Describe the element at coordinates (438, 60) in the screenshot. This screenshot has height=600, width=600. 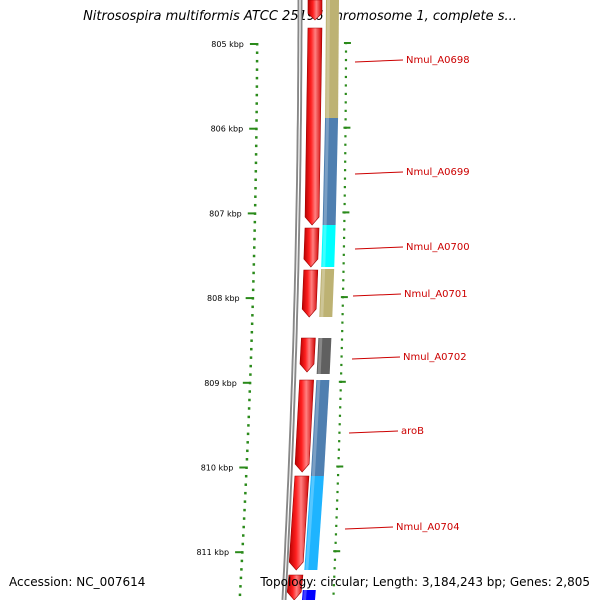
I see `gene-label: Nmul_A0698` at that location.